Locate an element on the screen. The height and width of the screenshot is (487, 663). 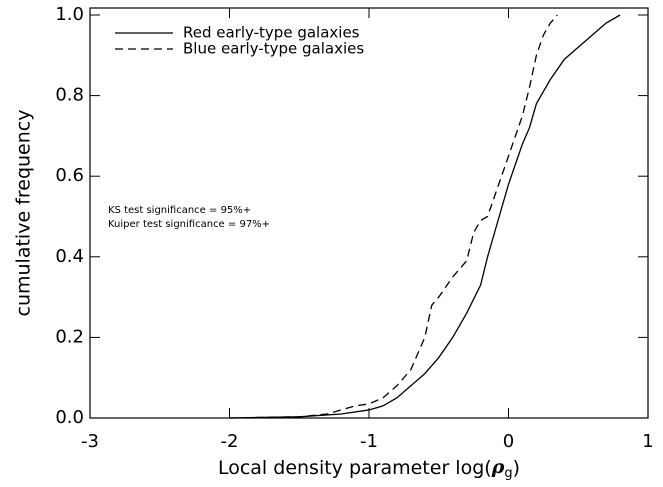
legend-label: Blue early-type galaxies is located at coordinates (273, 49).